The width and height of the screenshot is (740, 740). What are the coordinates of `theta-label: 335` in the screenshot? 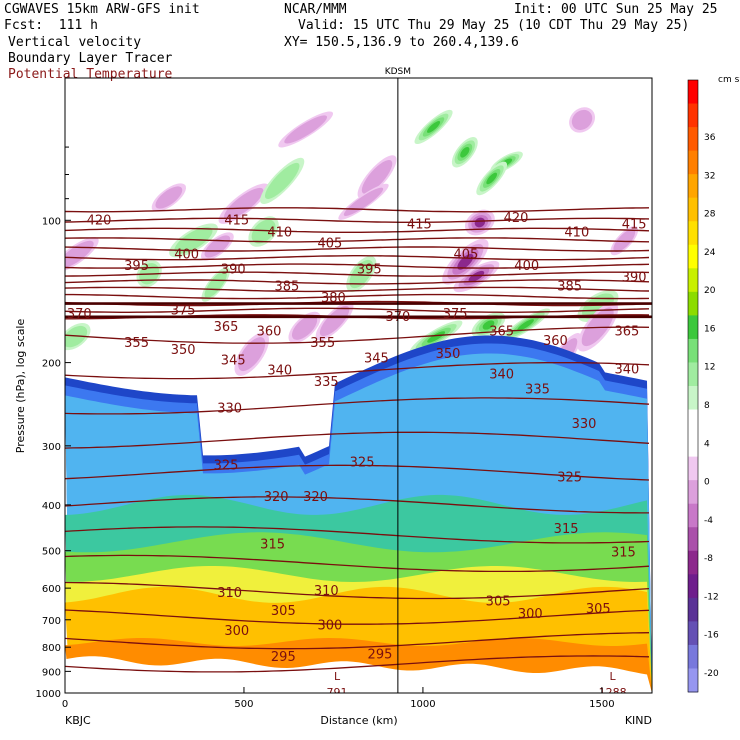 It's located at (537, 389).